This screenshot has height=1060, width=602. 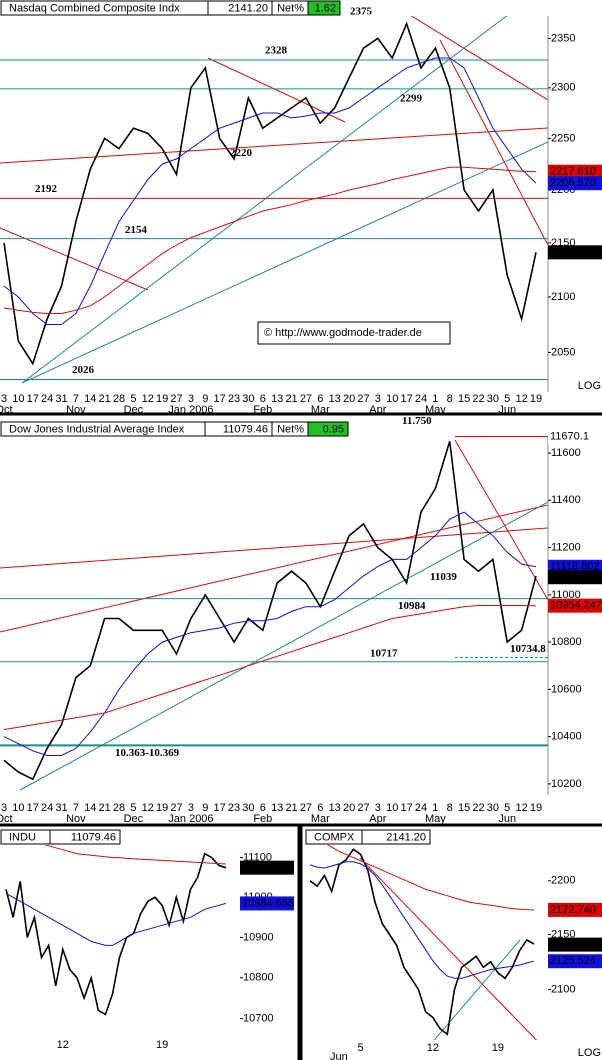 What do you see at coordinates (147, 753) in the screenshot?
I see `level-label: 10.363-10.369` at bounding box center [147, 753].